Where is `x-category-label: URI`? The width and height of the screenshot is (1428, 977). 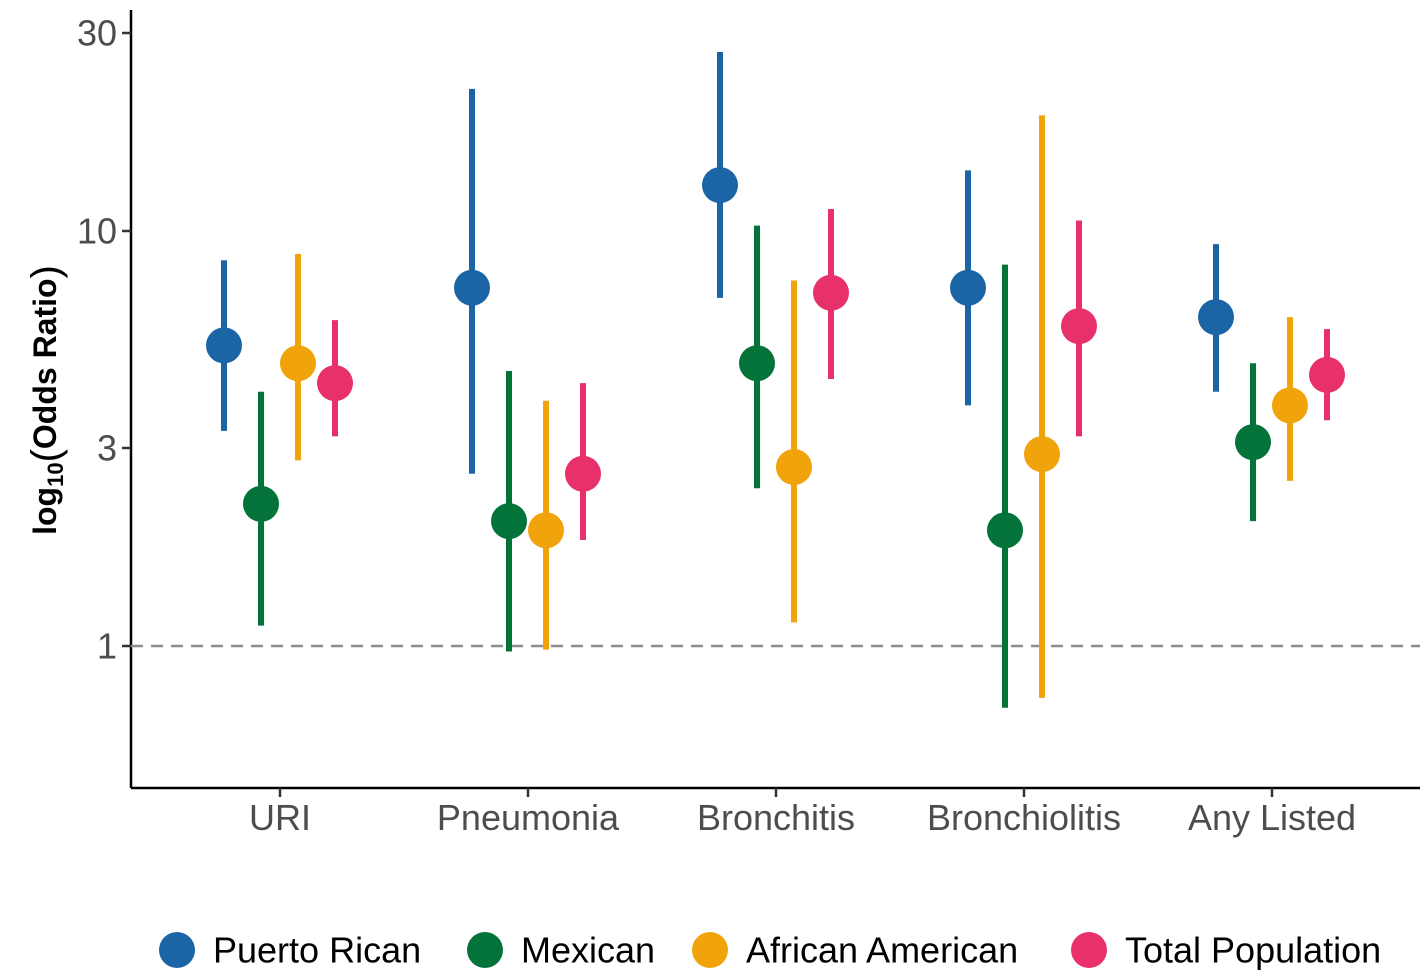 x-category-label: URI is located at coordinates (280, 817).